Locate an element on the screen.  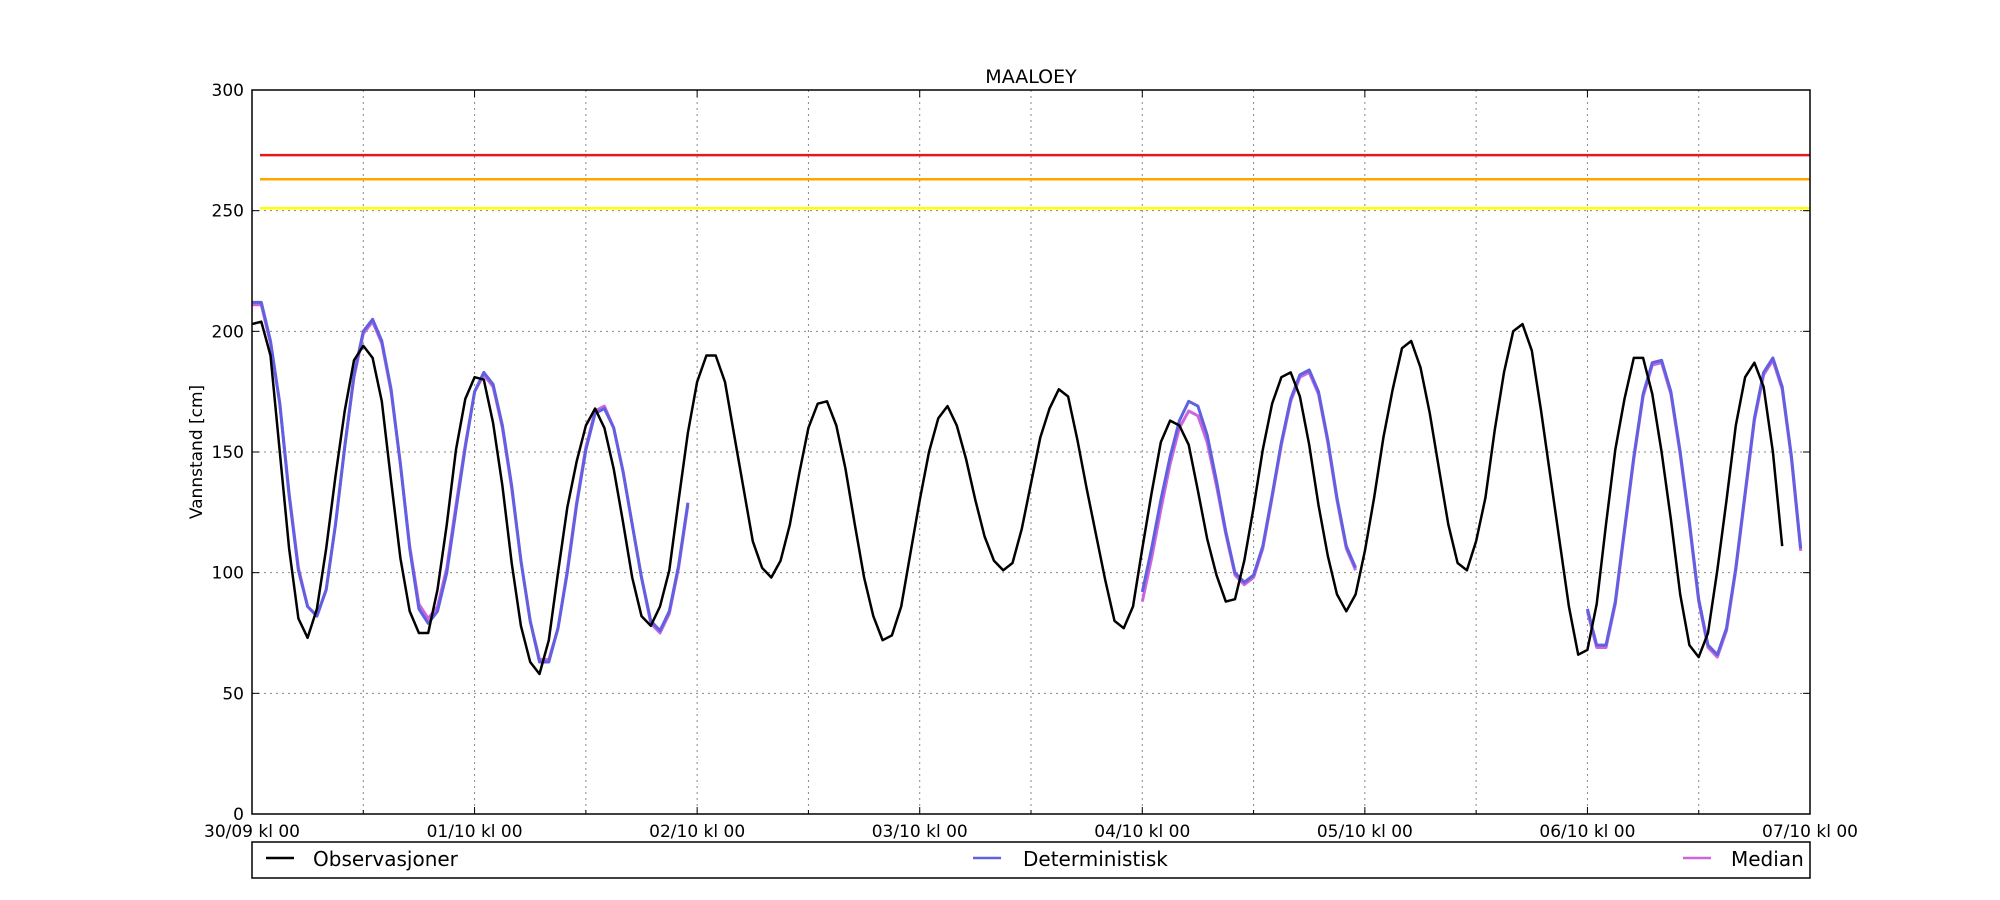
x-tick-label: 05/10 kl 00 is located at coordinates (1365, 832).